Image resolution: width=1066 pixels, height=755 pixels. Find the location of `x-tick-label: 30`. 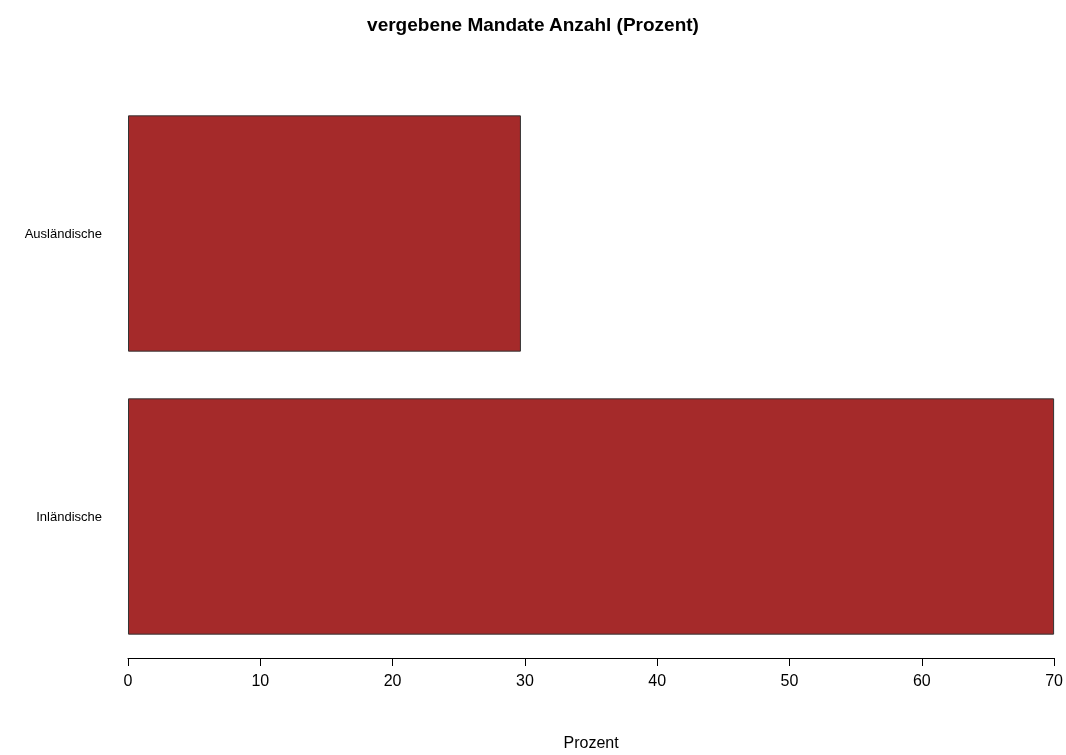

x-tick-label: 30 is located at coordinates (525, 680).